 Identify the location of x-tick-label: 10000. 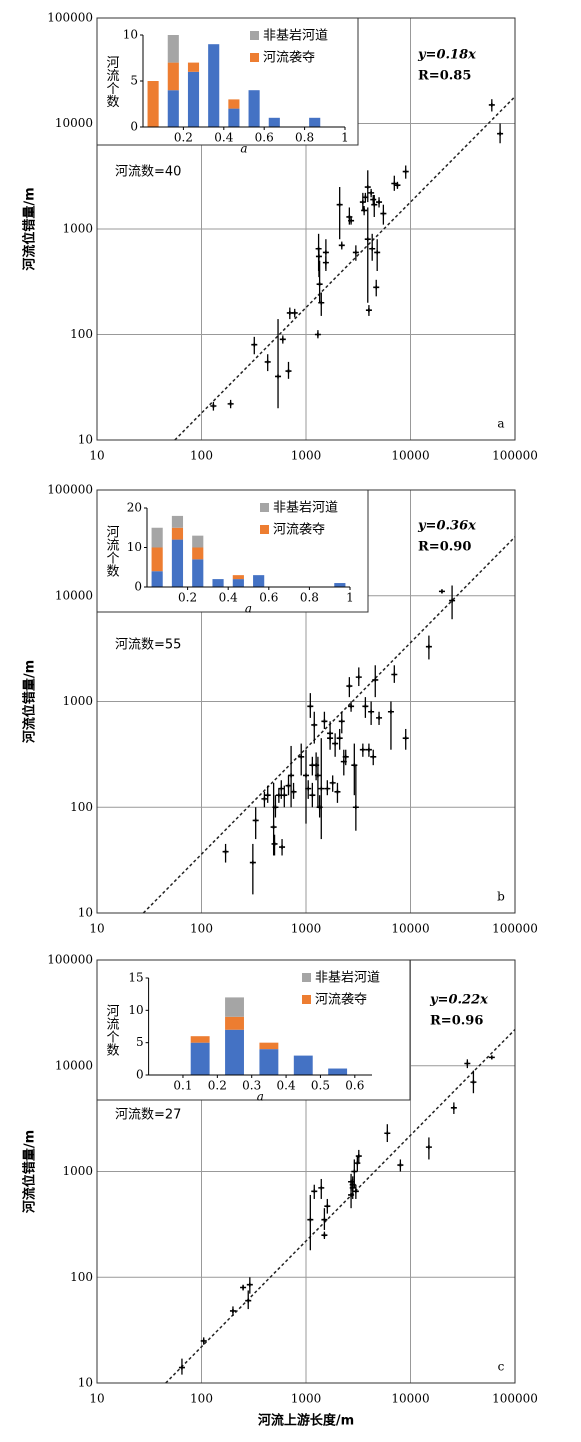
(410, 929).